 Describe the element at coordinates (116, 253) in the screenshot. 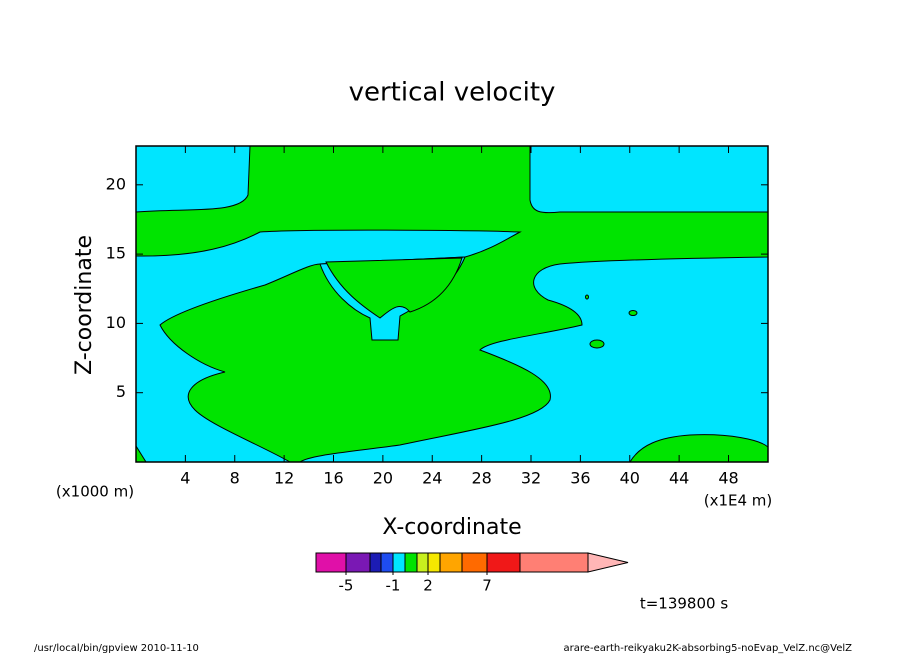

I see `y-tick-label: 15` at that location.